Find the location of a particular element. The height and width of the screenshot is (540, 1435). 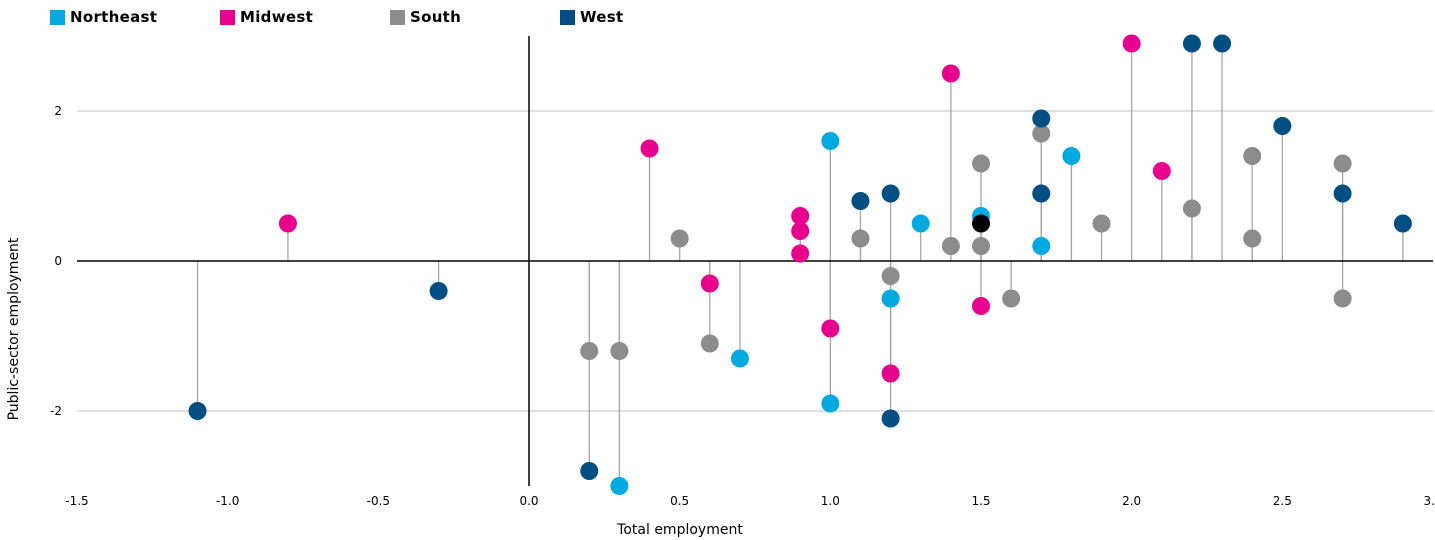

y-tick-labels: -2 0 2 is located at coordinates (56, 261).